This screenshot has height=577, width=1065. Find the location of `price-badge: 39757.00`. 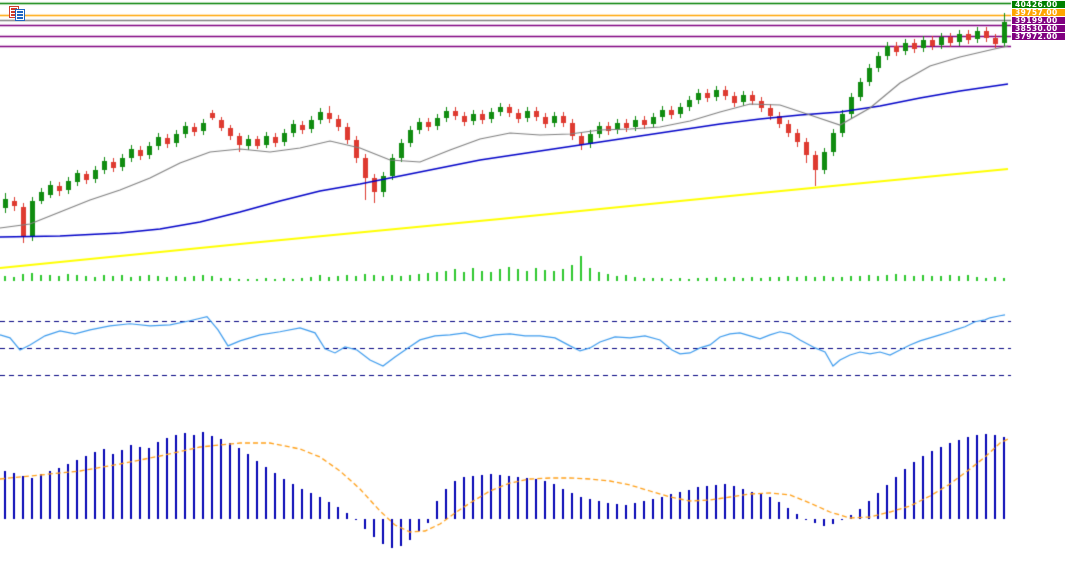

price-badge: 39757.00 is located at coordinates (1038, 12).